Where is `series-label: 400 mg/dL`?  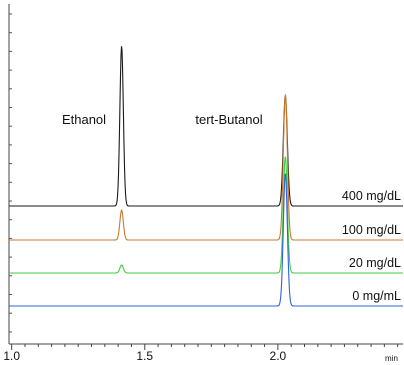
series-label: 400 mg/dL is located at coordinates (371, 196).